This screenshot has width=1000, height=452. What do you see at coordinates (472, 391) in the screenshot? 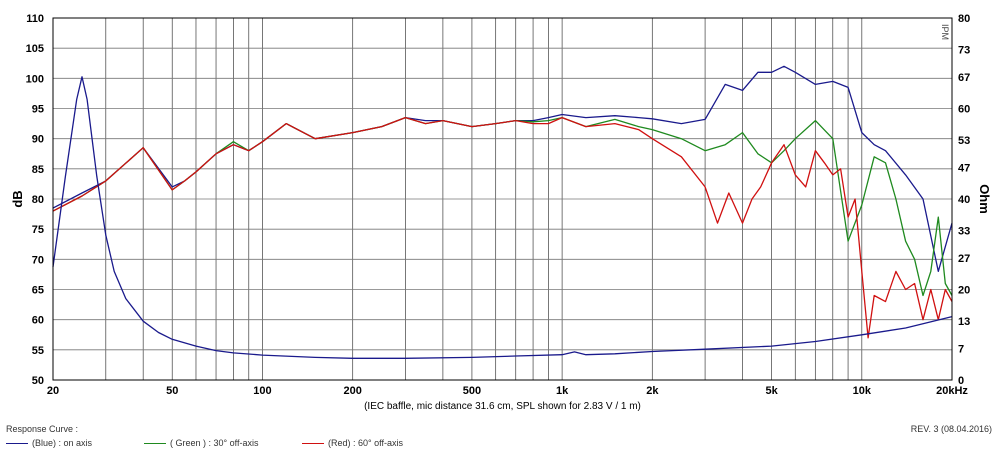
I see `x-tick-label: 500` at bounding box center [472, 391].